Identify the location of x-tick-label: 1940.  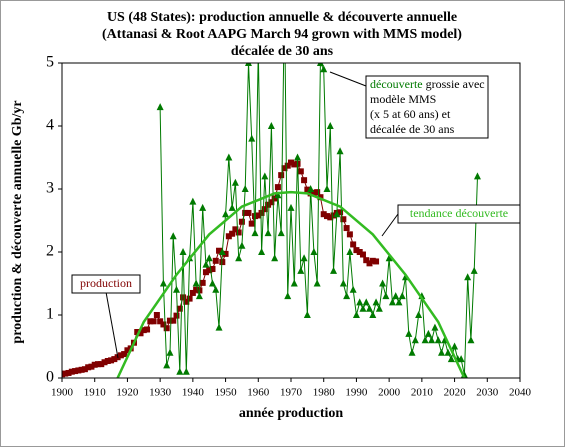
(193, 393).